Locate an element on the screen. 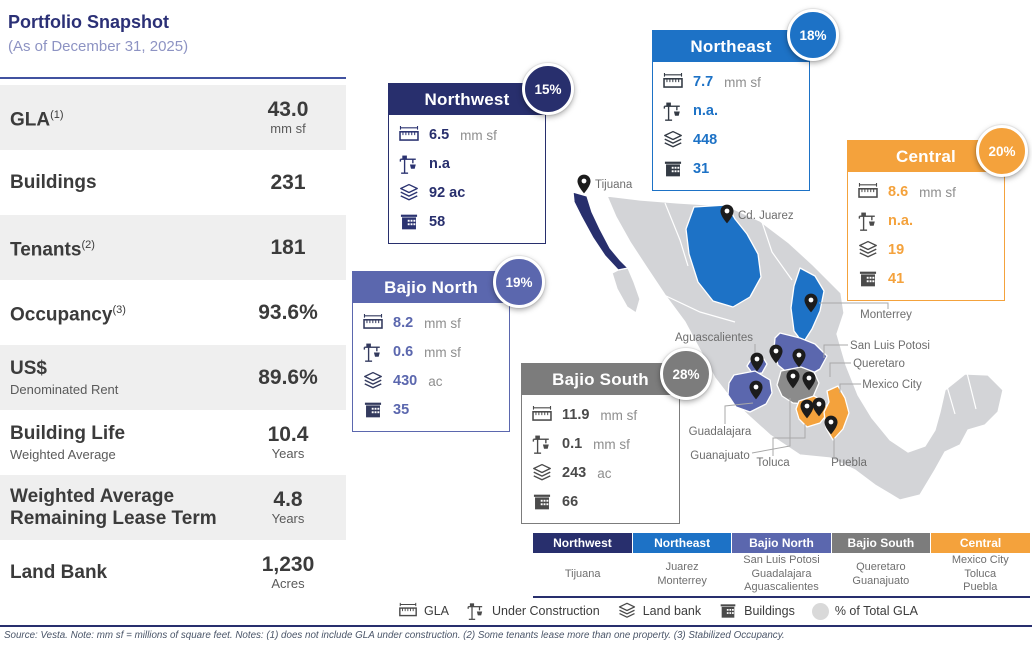  region-stat-layers: 19 is located at coordinates (926, 250).